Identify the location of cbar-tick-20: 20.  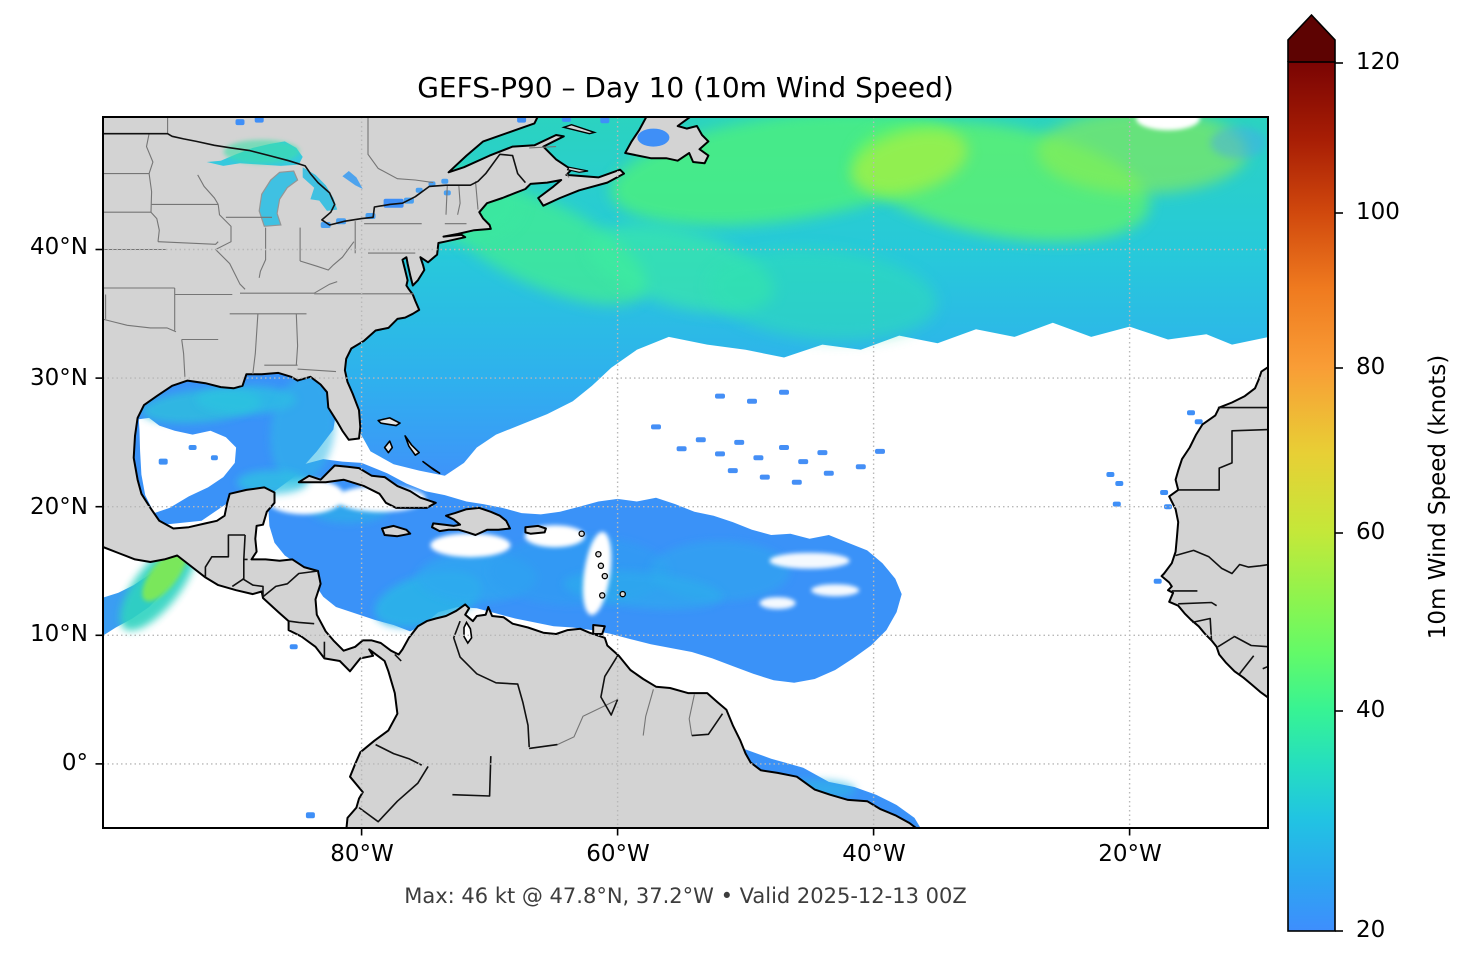
(1371, 930).